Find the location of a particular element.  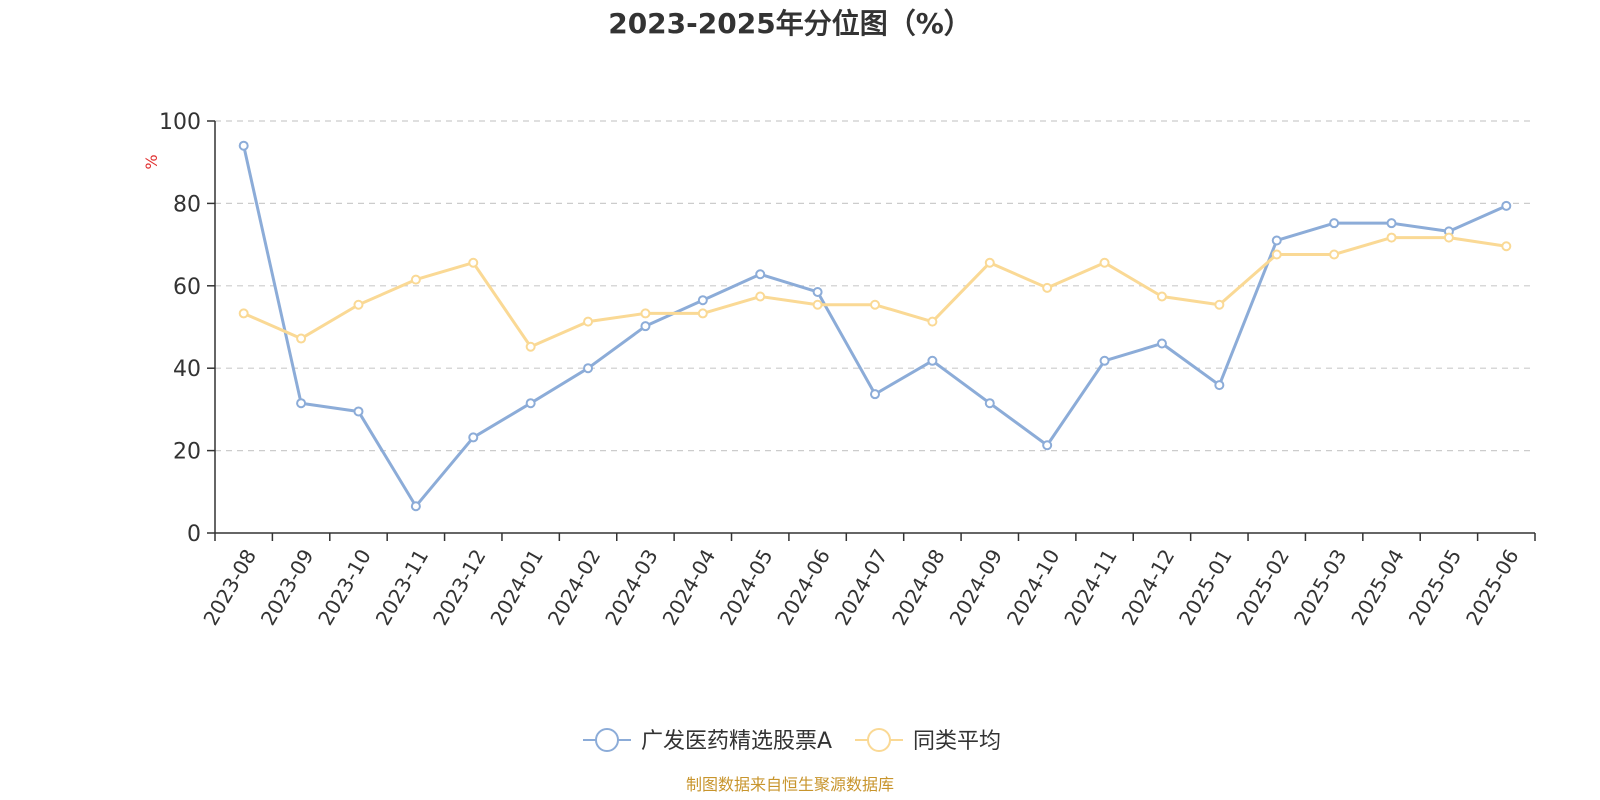

x-tick-label: 2025-06 is located at coordinates (1492, 587).